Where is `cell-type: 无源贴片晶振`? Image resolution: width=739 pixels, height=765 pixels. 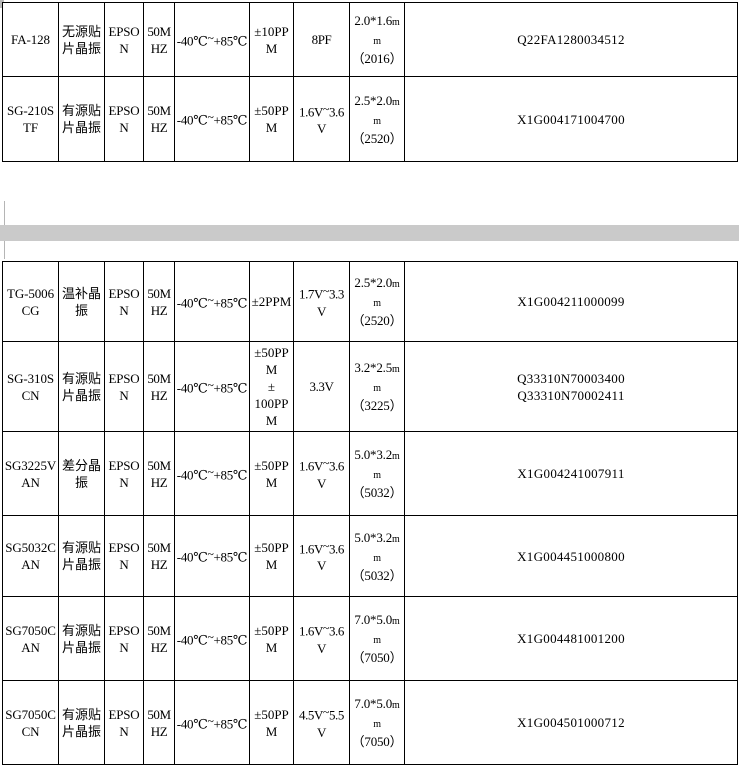 cell-type: 无源贴片晶振 is located at coordinates (81, 39).